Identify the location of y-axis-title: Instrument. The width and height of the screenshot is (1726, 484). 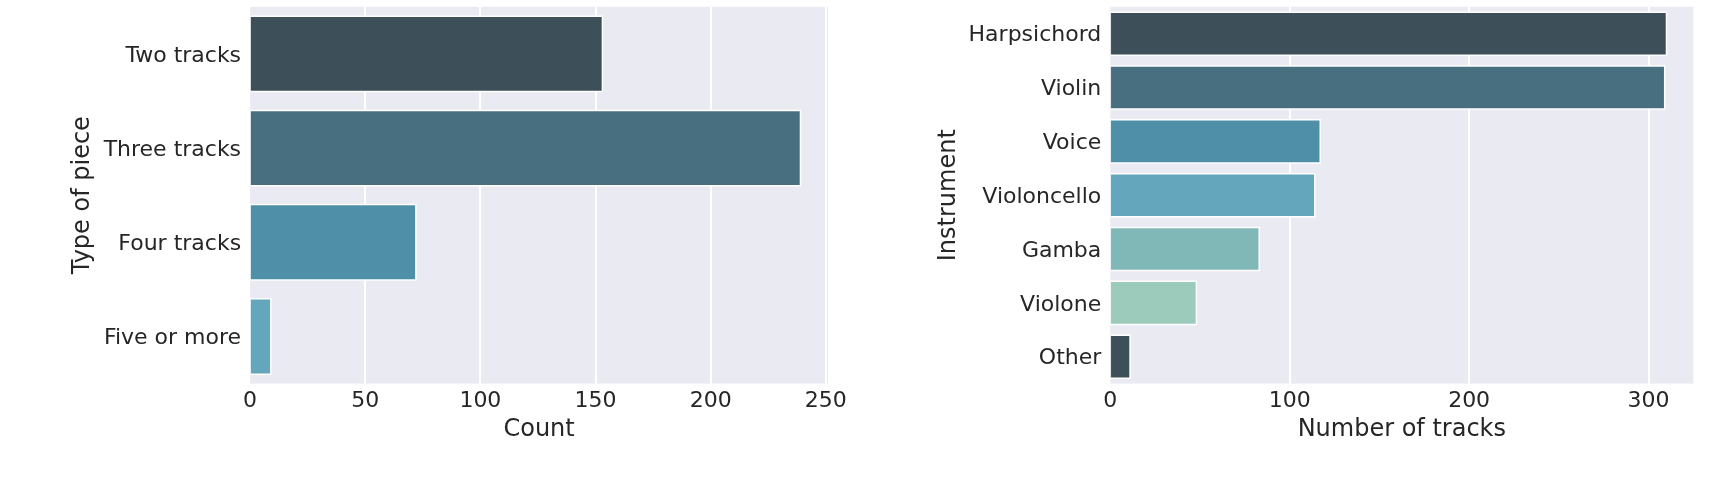
(946, 195).